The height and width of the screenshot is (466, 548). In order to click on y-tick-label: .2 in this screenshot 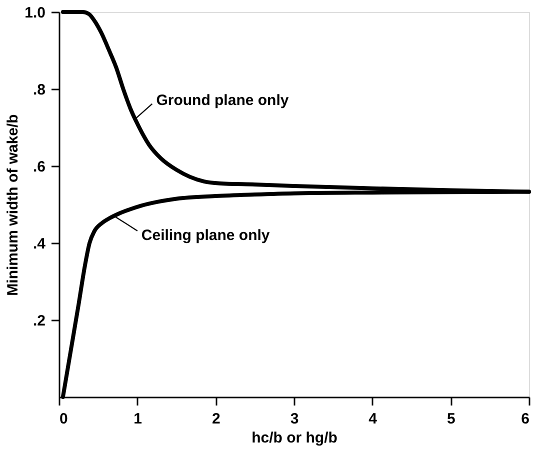, I will do `click(39, 321)`.